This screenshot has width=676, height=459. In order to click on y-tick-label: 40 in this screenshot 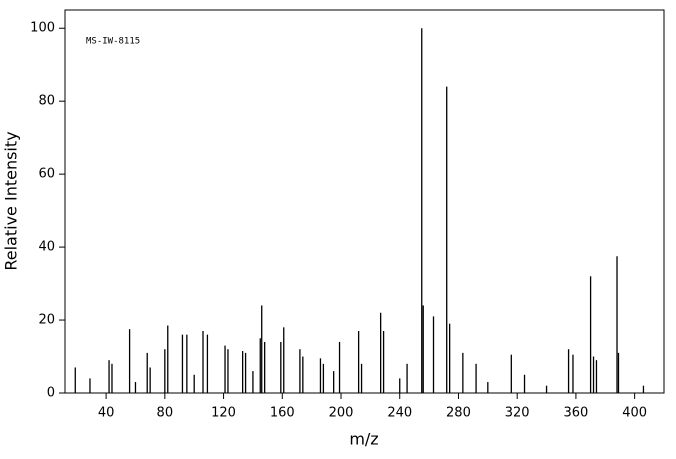, I will do `click(46, 247)`.